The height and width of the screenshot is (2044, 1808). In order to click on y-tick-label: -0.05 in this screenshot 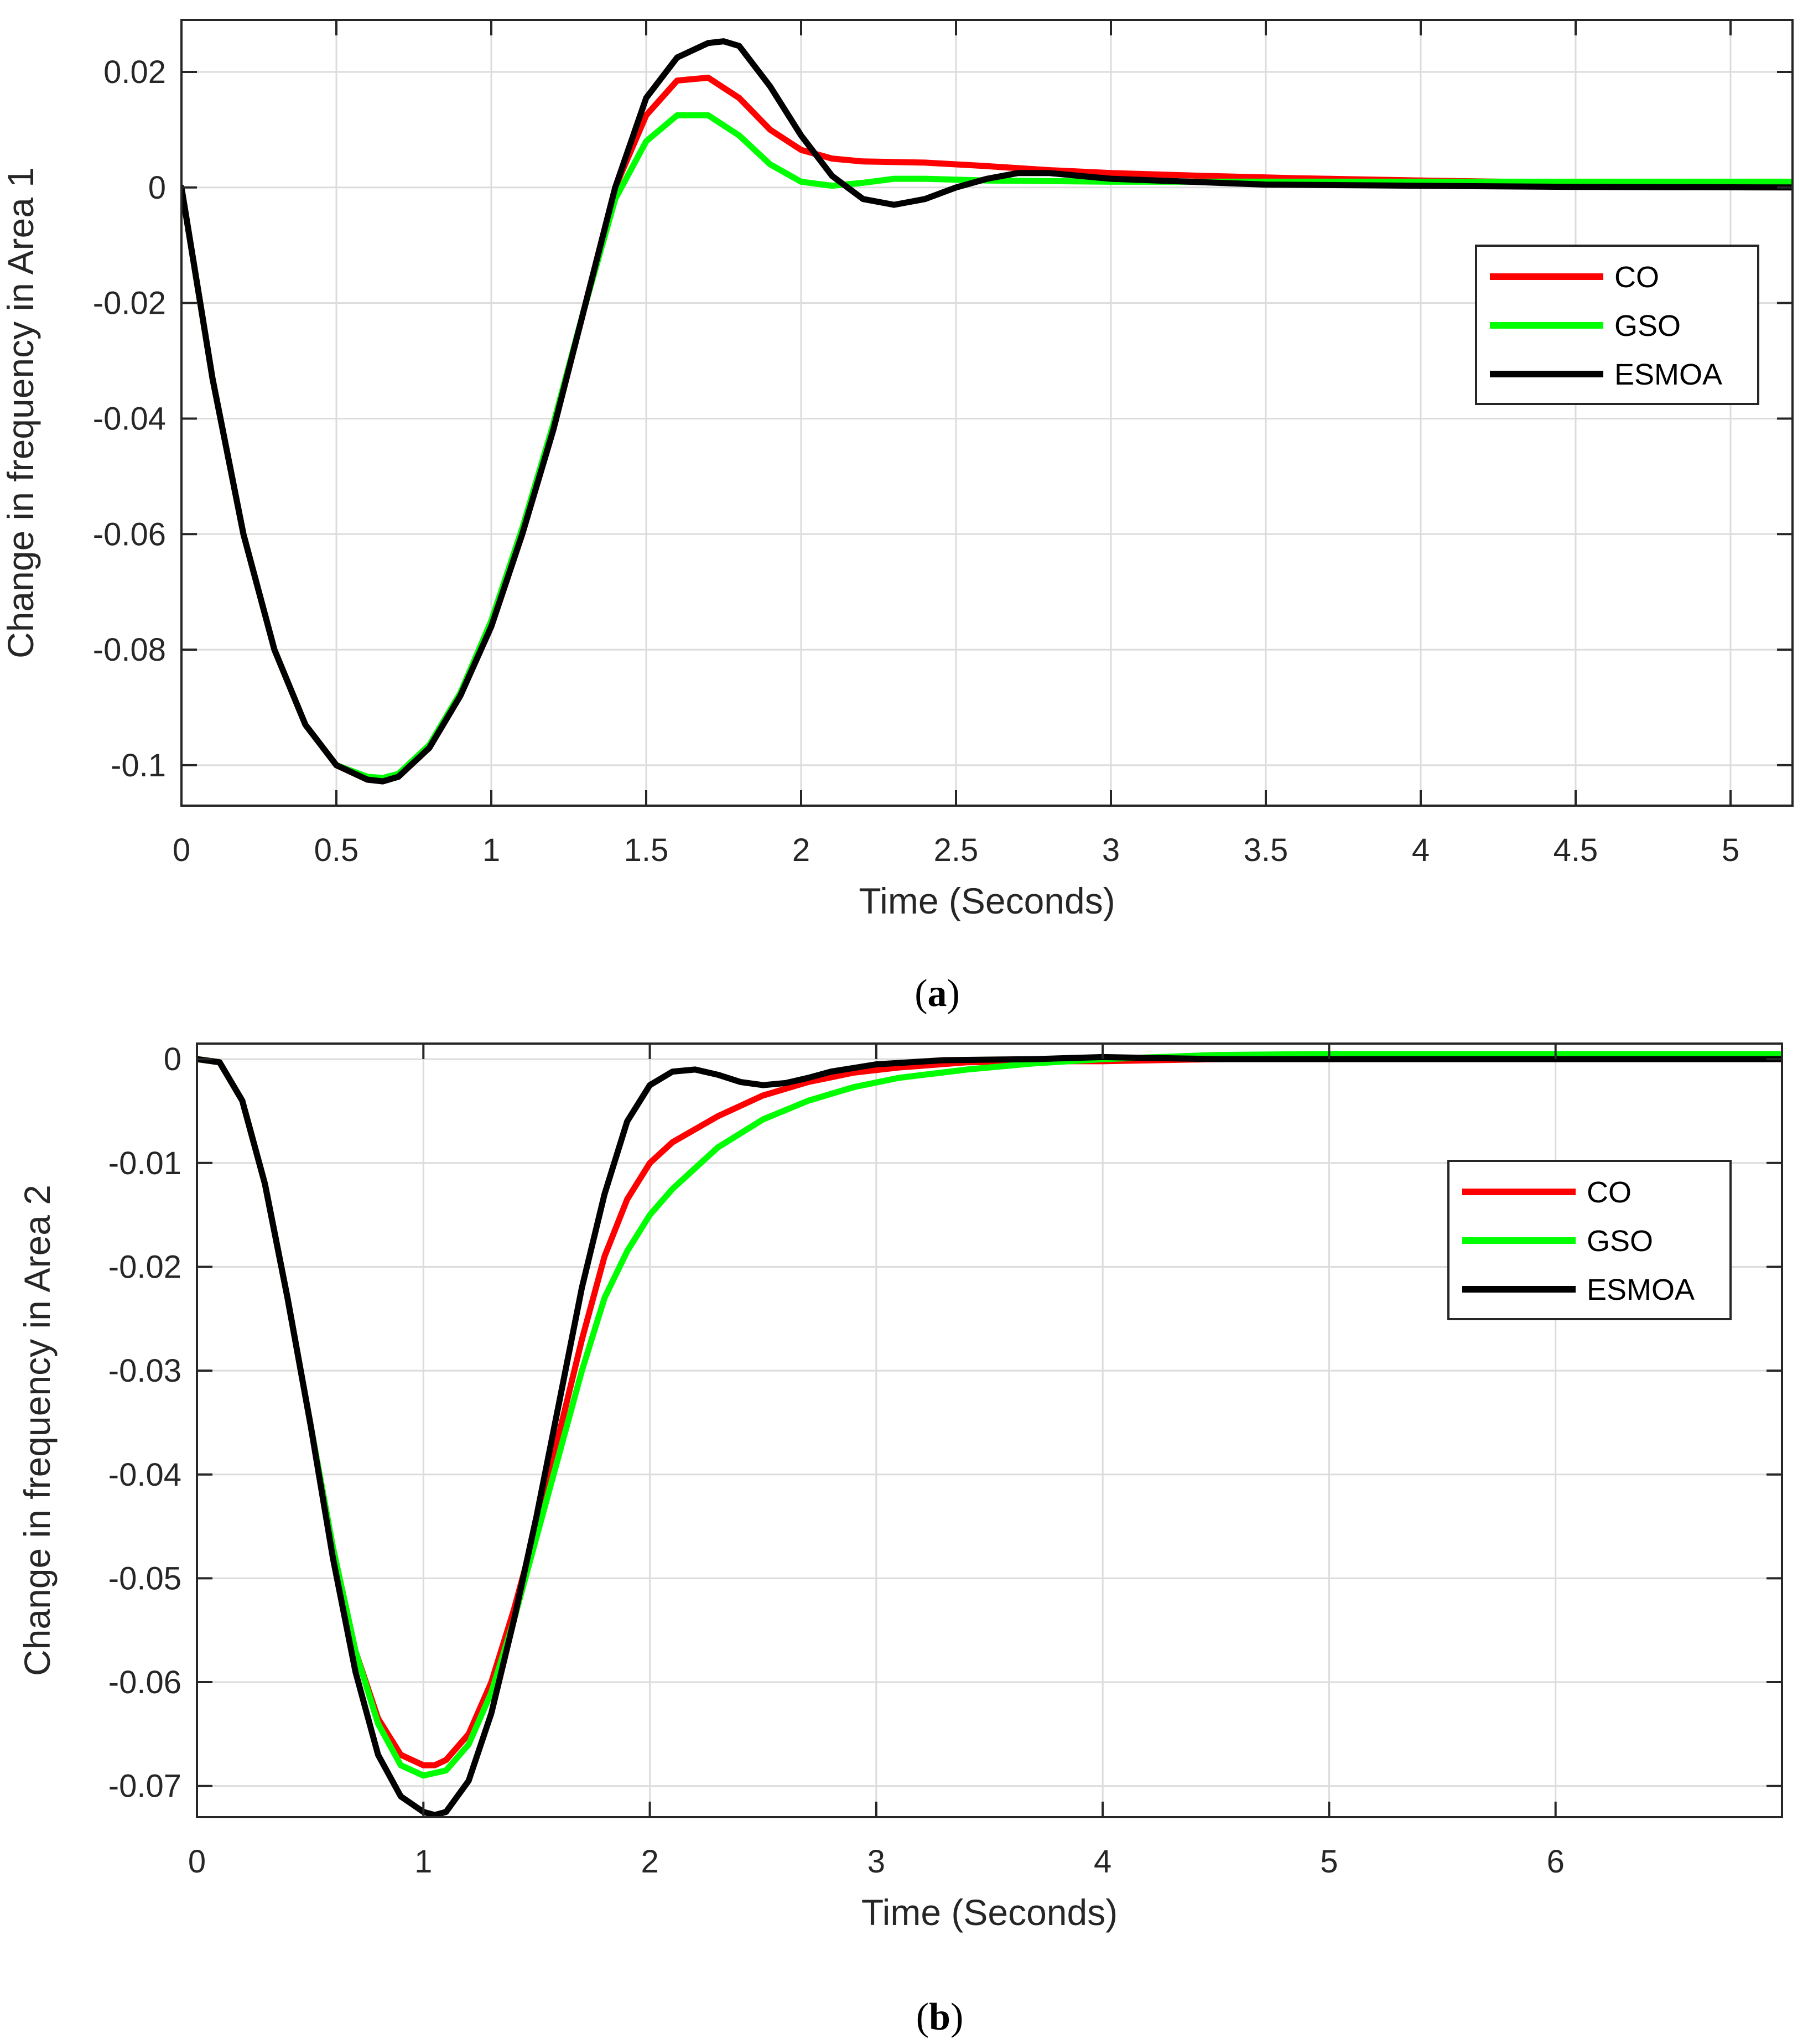, I will do `click(144, 1578)`.